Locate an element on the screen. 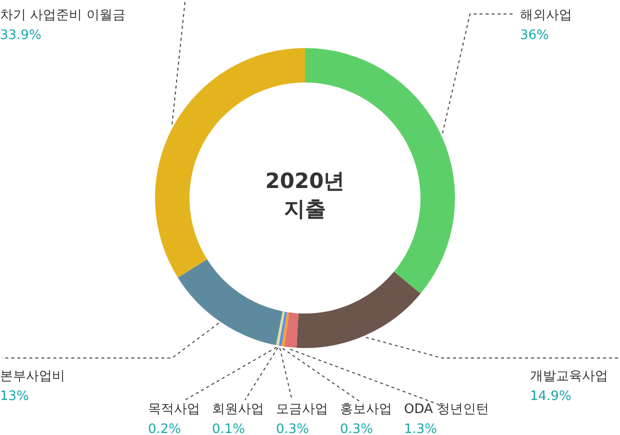 This screenshot has height=435, width=620. slice-label: 해외사업 is located at coordinates (546, 15).